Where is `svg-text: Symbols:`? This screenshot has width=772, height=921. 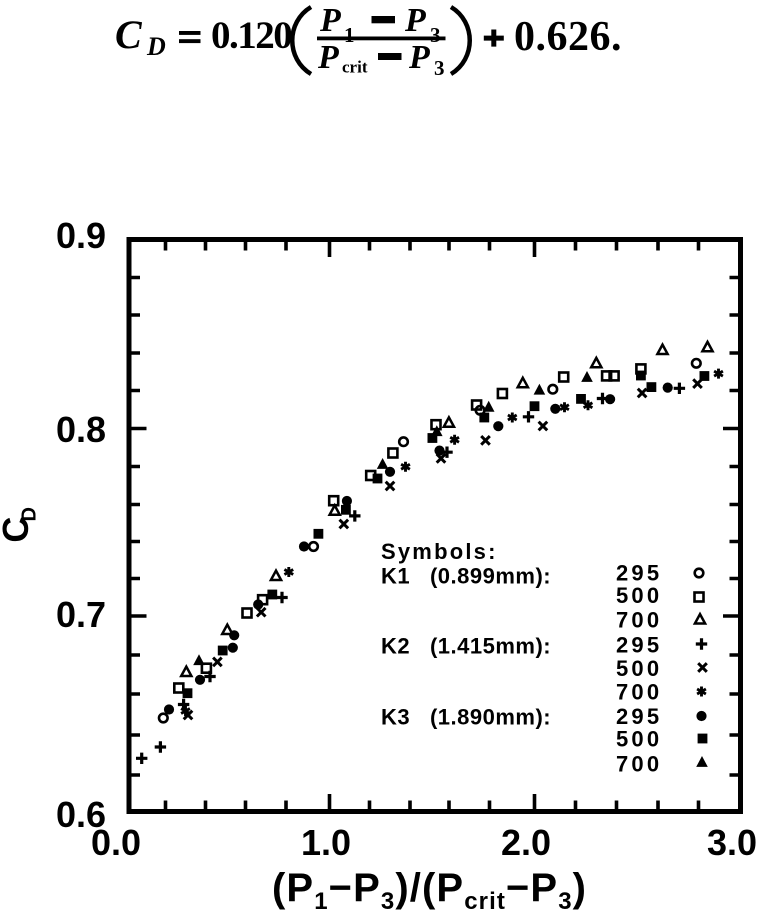
svg-text: Symbols: is located at coordinates (439, 551).